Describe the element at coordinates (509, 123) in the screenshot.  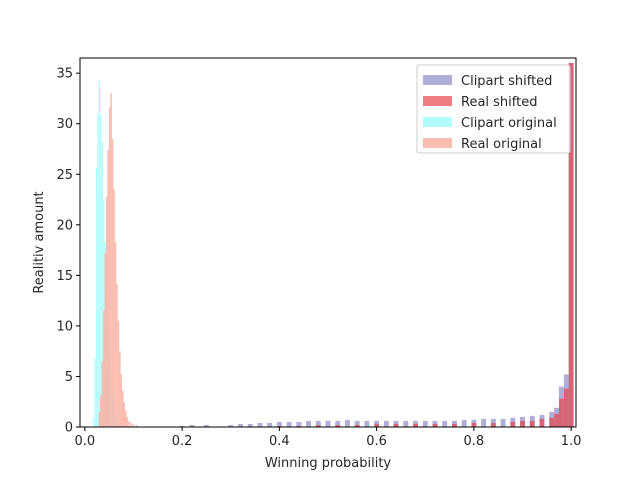
I see `legend-label: Clipart original` at that location.